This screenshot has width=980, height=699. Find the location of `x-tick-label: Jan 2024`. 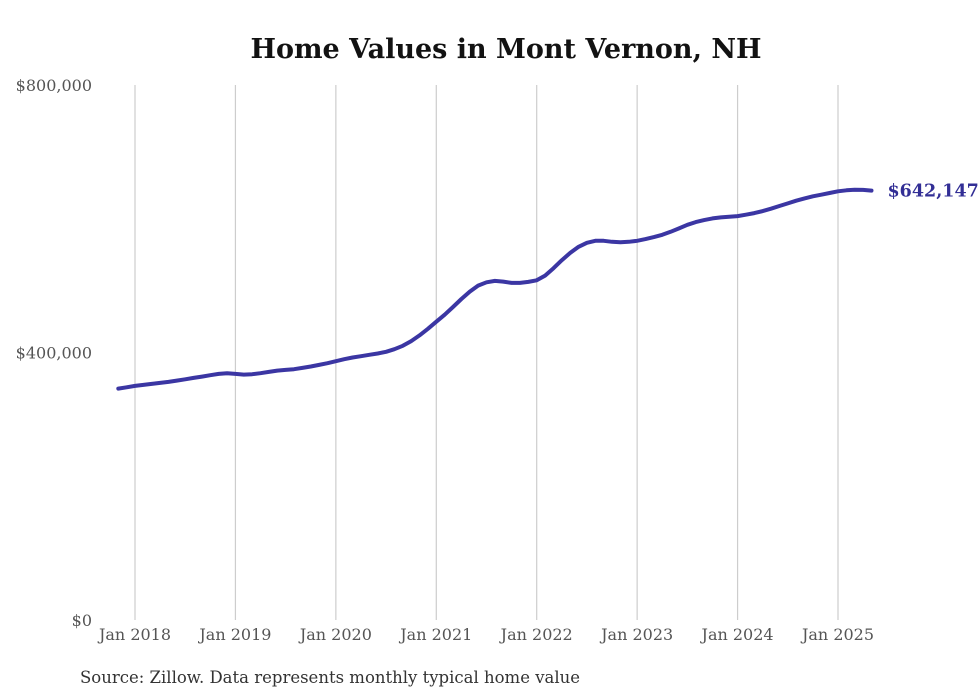

x-tick-label: Jan 2024 is located at coordinates (737, 634).